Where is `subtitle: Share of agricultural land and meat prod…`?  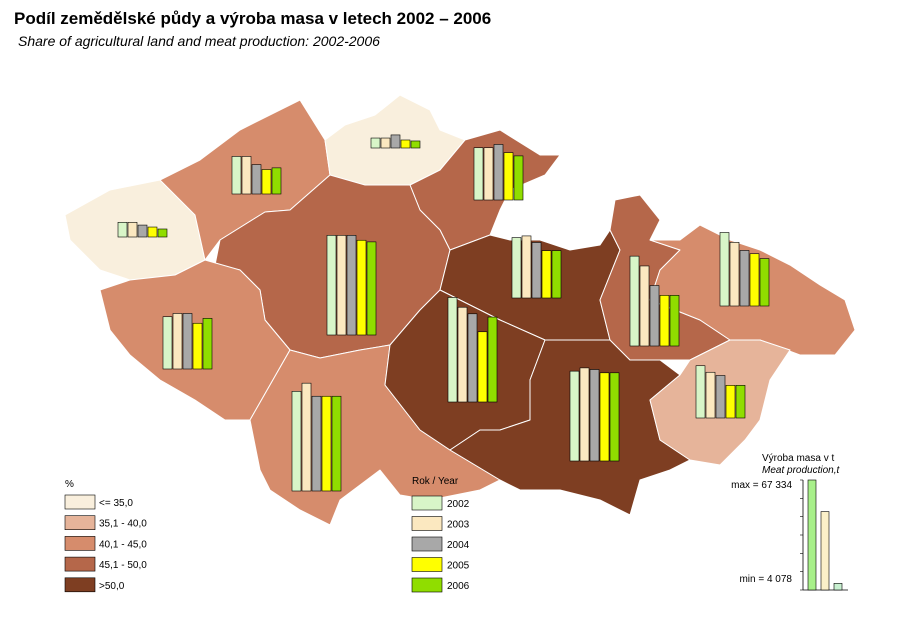
subtitle: Share of agricultural land and meat prod… is located at coordinates (199, 41).